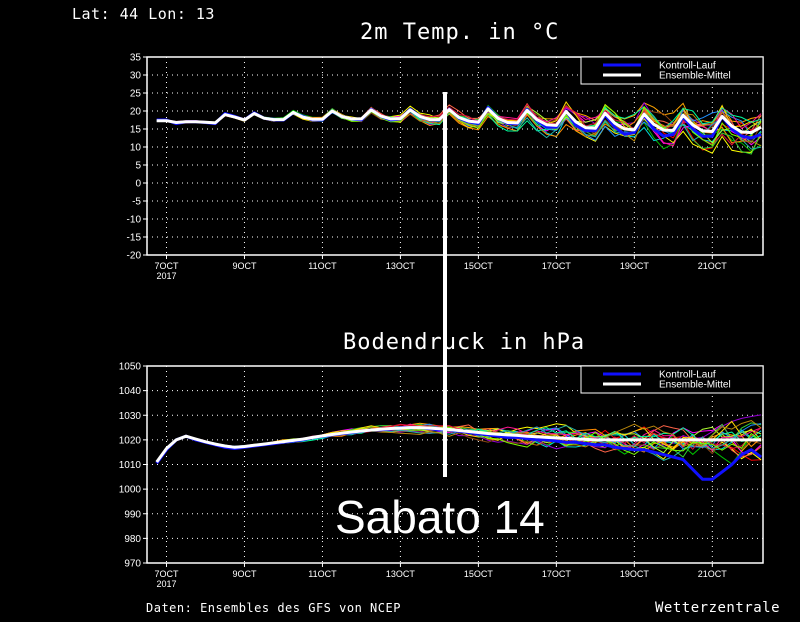 The width and height of the screenshot is (800, 622). Describe the element at coordinates (132, 539) in the screenshot. I see `y-tick-label: 980` at that location.